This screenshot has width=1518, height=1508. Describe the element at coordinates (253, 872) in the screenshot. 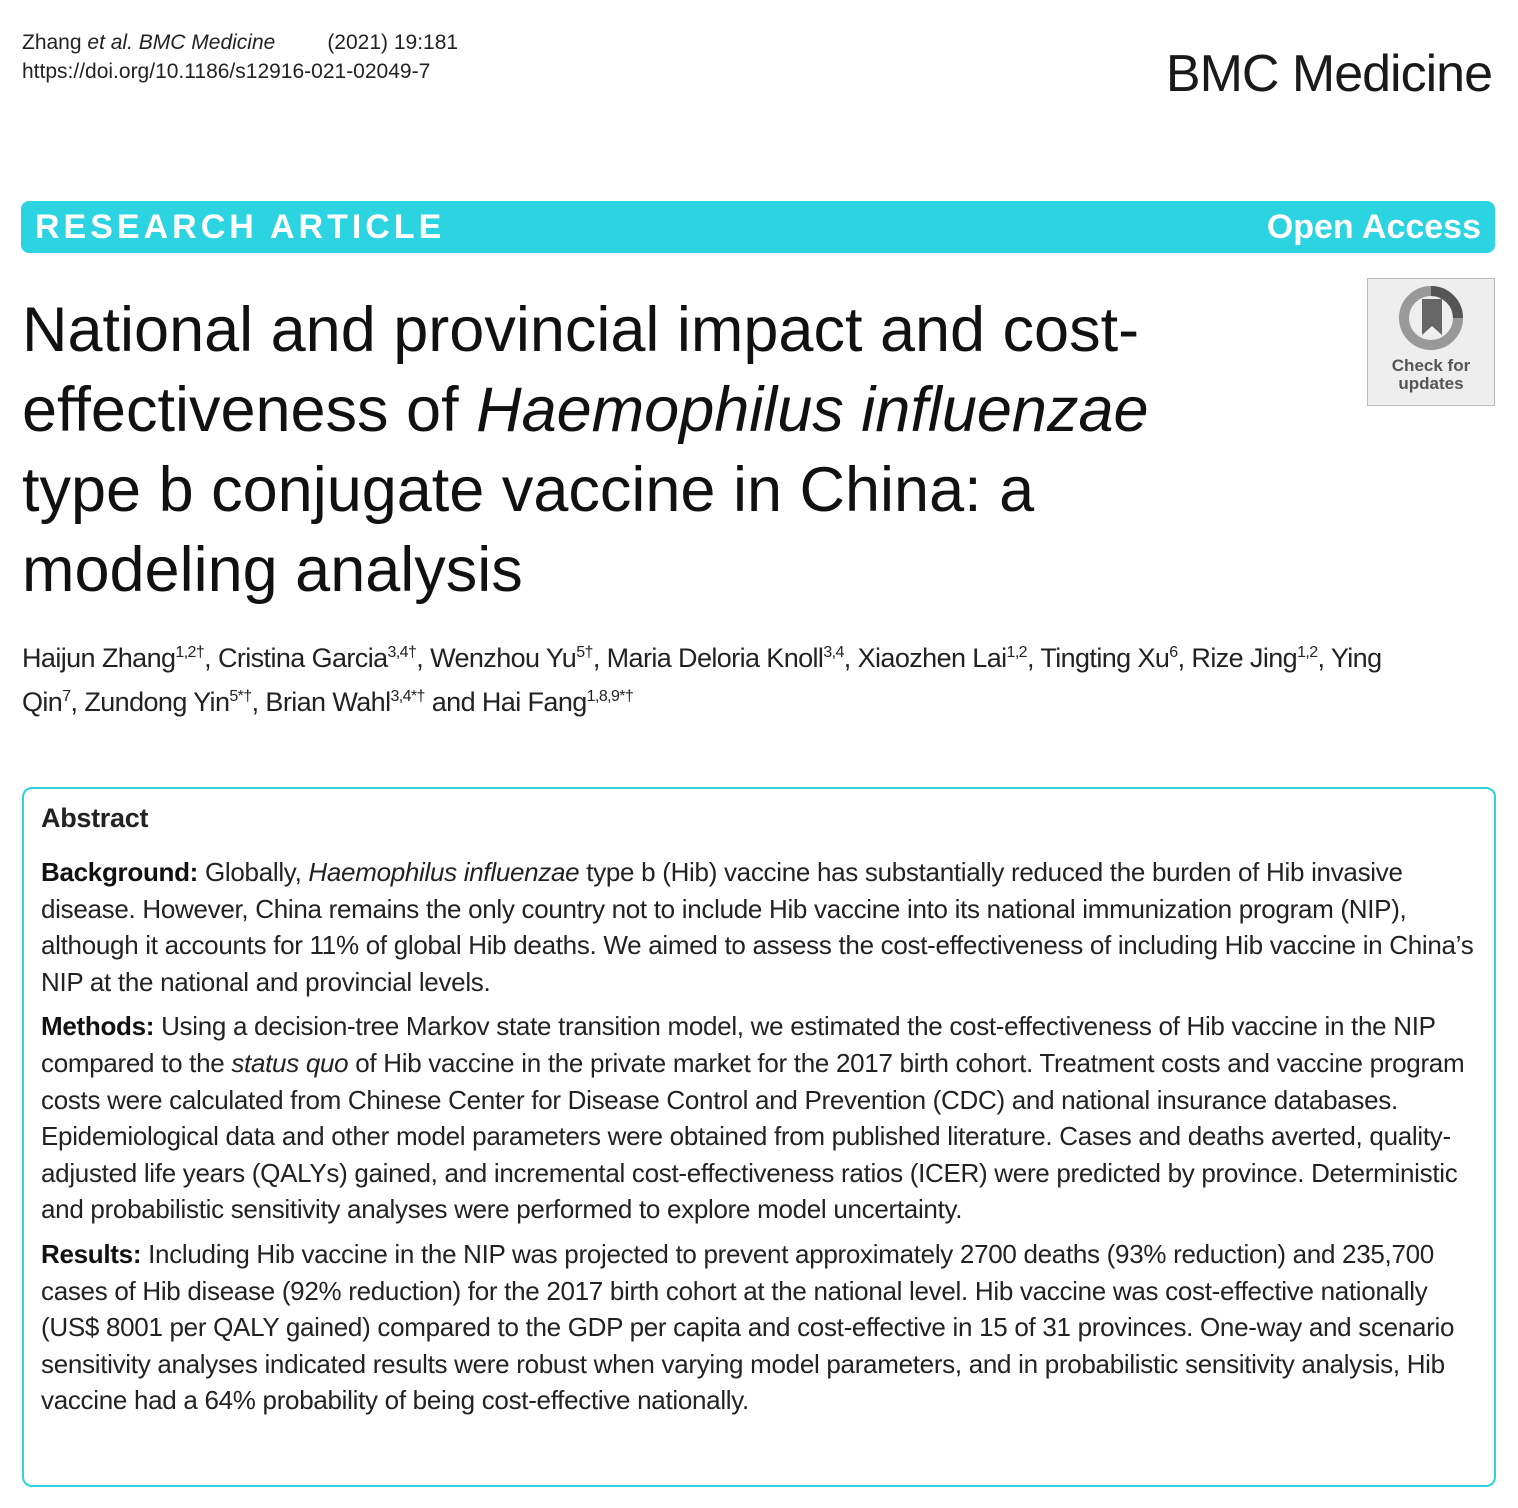

I see `text: Globally,` at that location.